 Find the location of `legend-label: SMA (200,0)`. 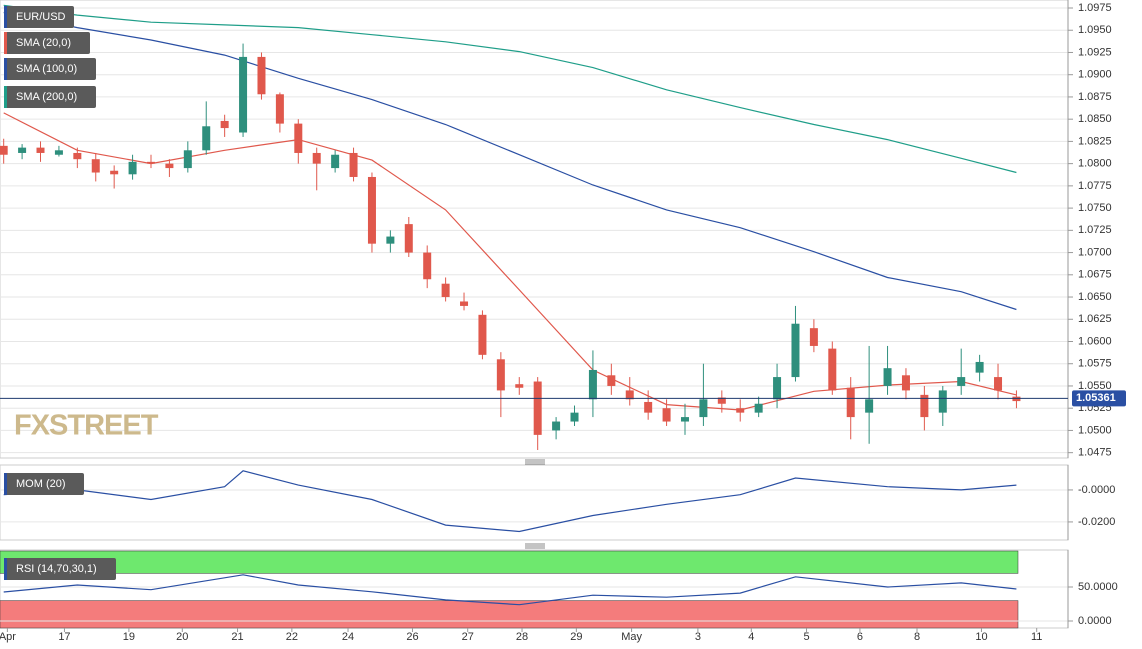

legend-label: SMA (200,0) is located at coordinates (46, 97).